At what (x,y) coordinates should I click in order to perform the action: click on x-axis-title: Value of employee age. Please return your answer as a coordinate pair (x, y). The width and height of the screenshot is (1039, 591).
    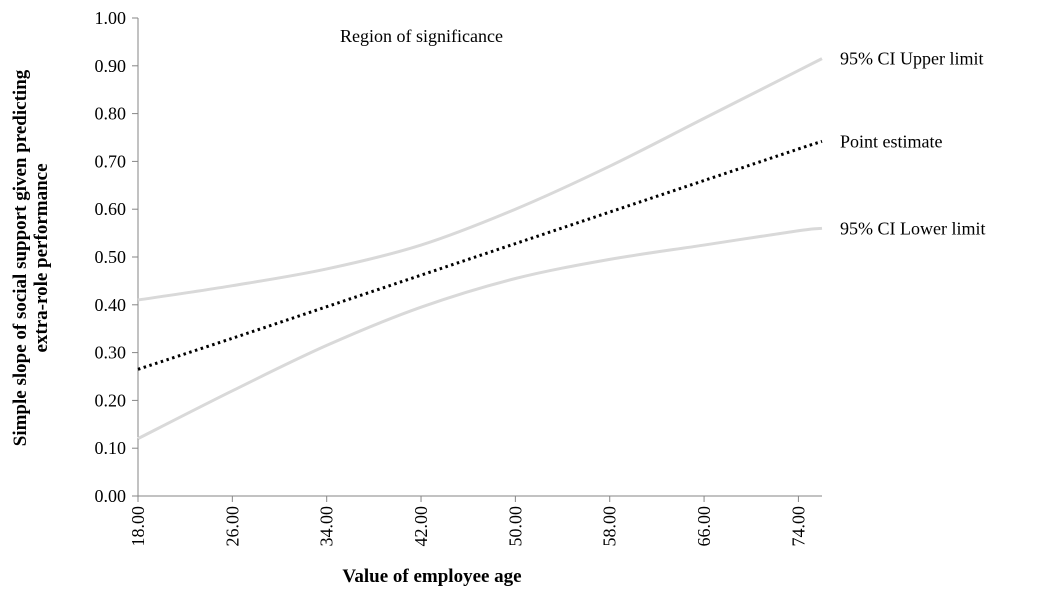
    Looking at the image, I should click on (431, 576).